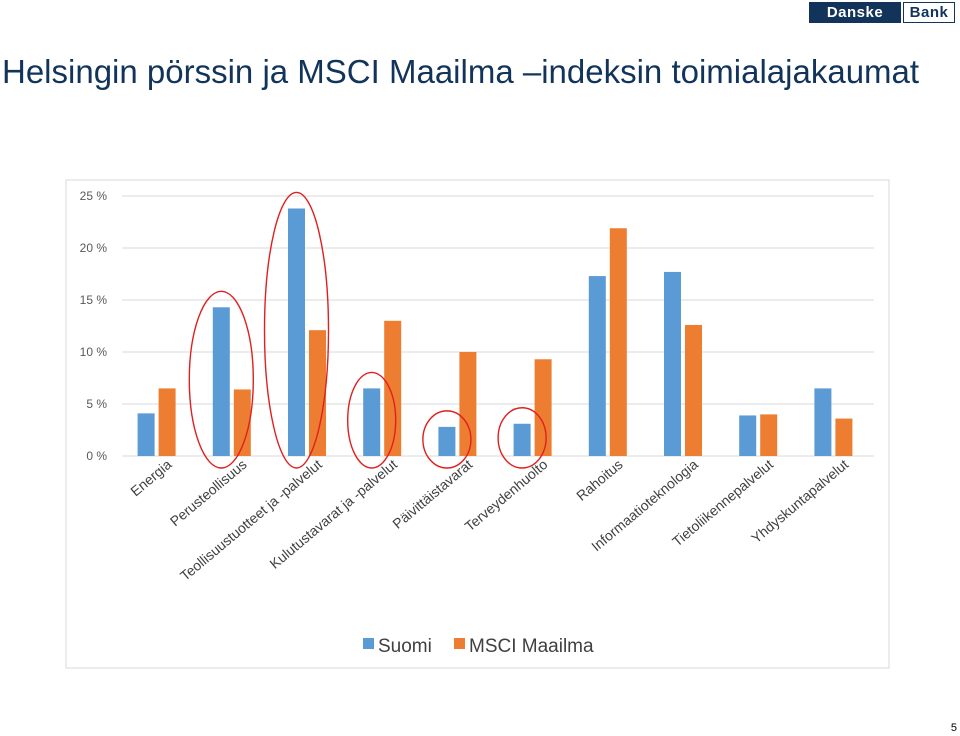 The image size is (960, 736). What do you see at coordinates (855, 12) in the screenshot?
I see `logo-part-danske: Danske` at bounding box center [855, 12].